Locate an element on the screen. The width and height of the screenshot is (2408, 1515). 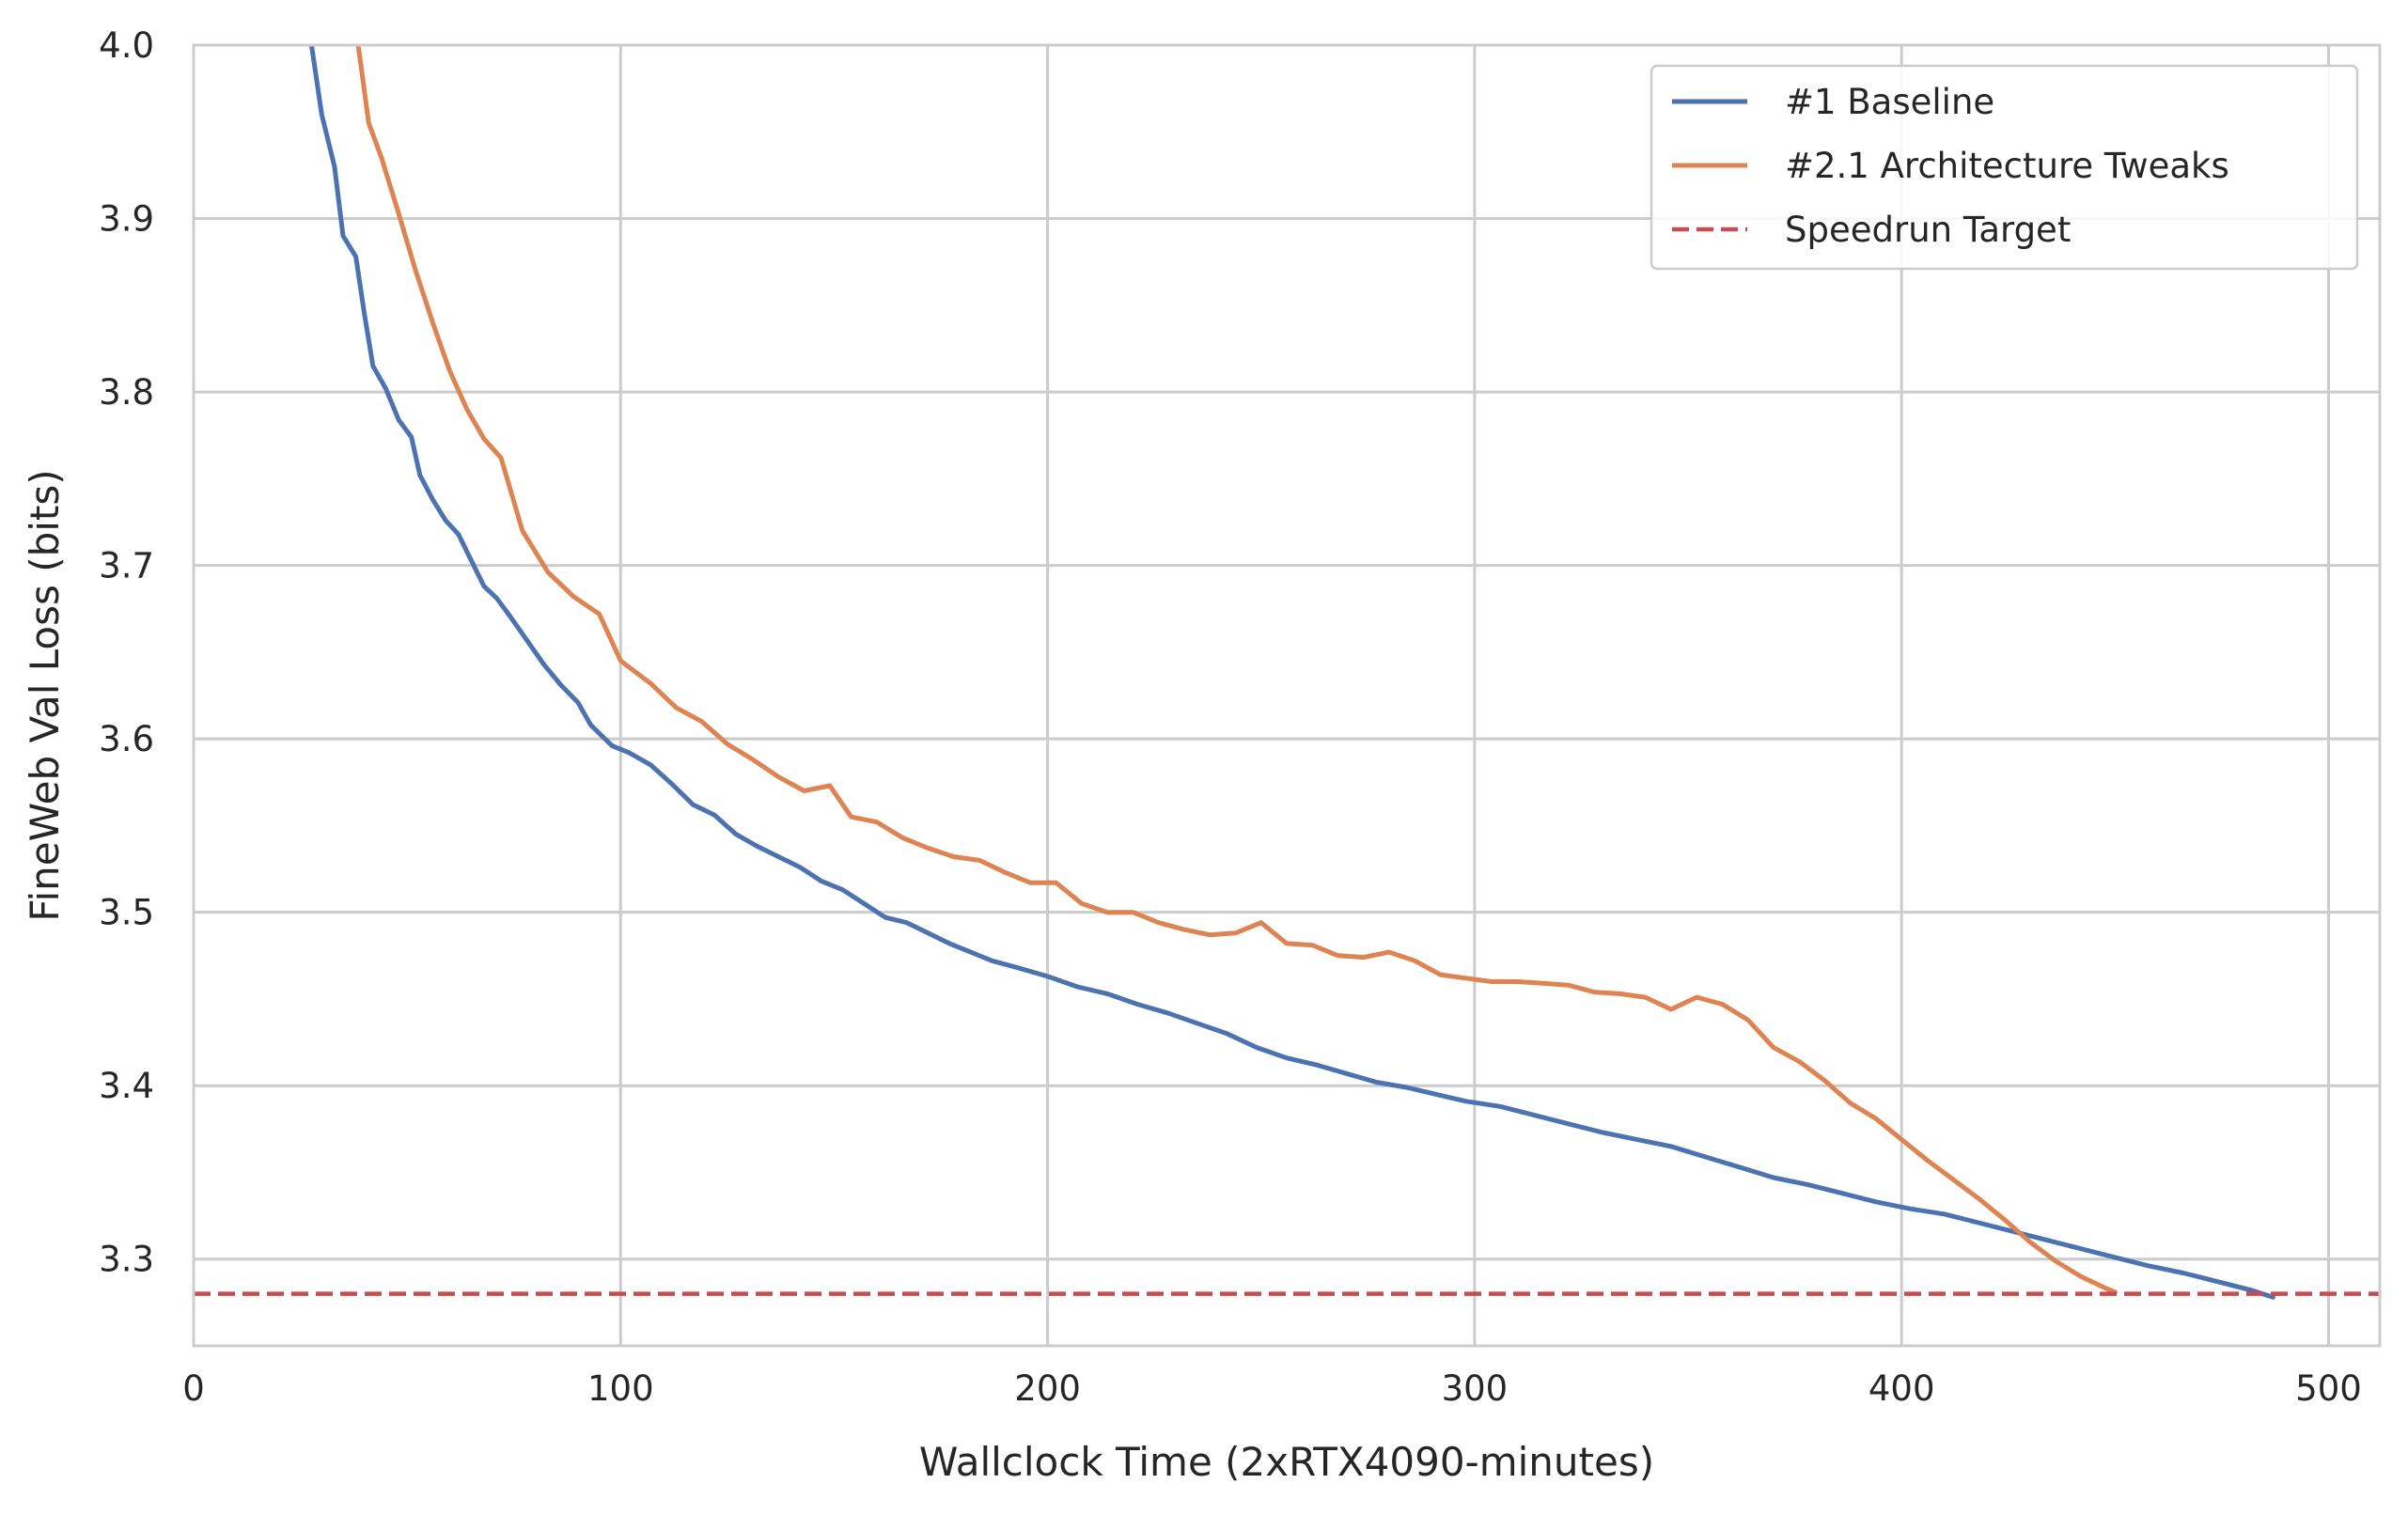
x-tick-label: 400 is located at coordinates (1902, 1388).